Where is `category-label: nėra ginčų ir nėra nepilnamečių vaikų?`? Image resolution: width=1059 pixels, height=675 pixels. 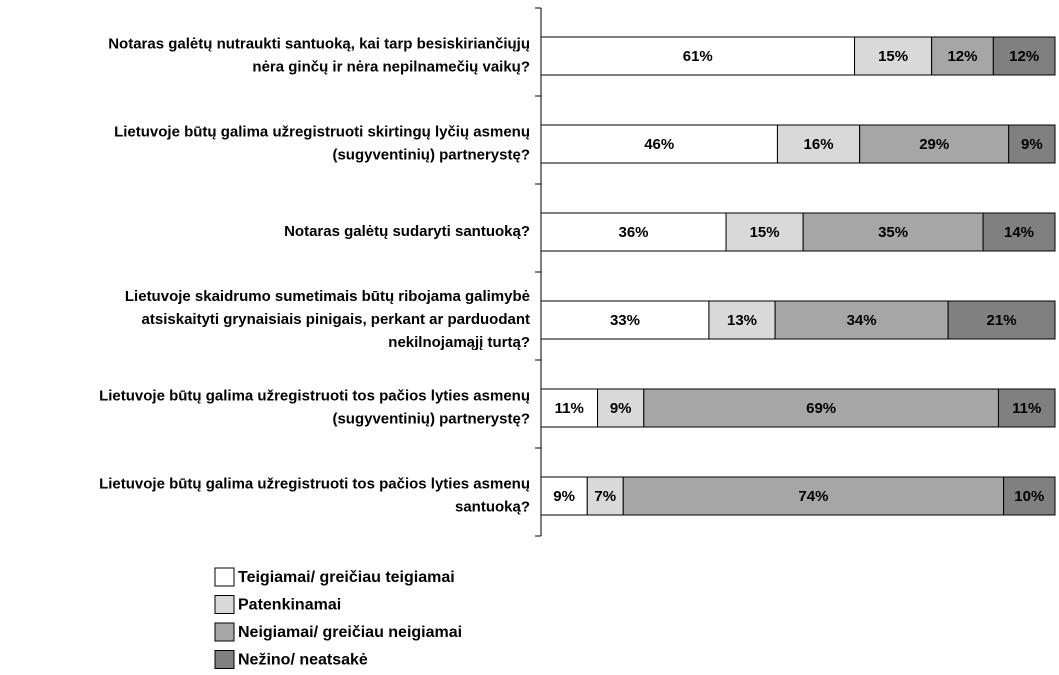
category-label: nėra ginčų ir nėra nepilnamečių vaikų? is located at coordinates (391, 66).